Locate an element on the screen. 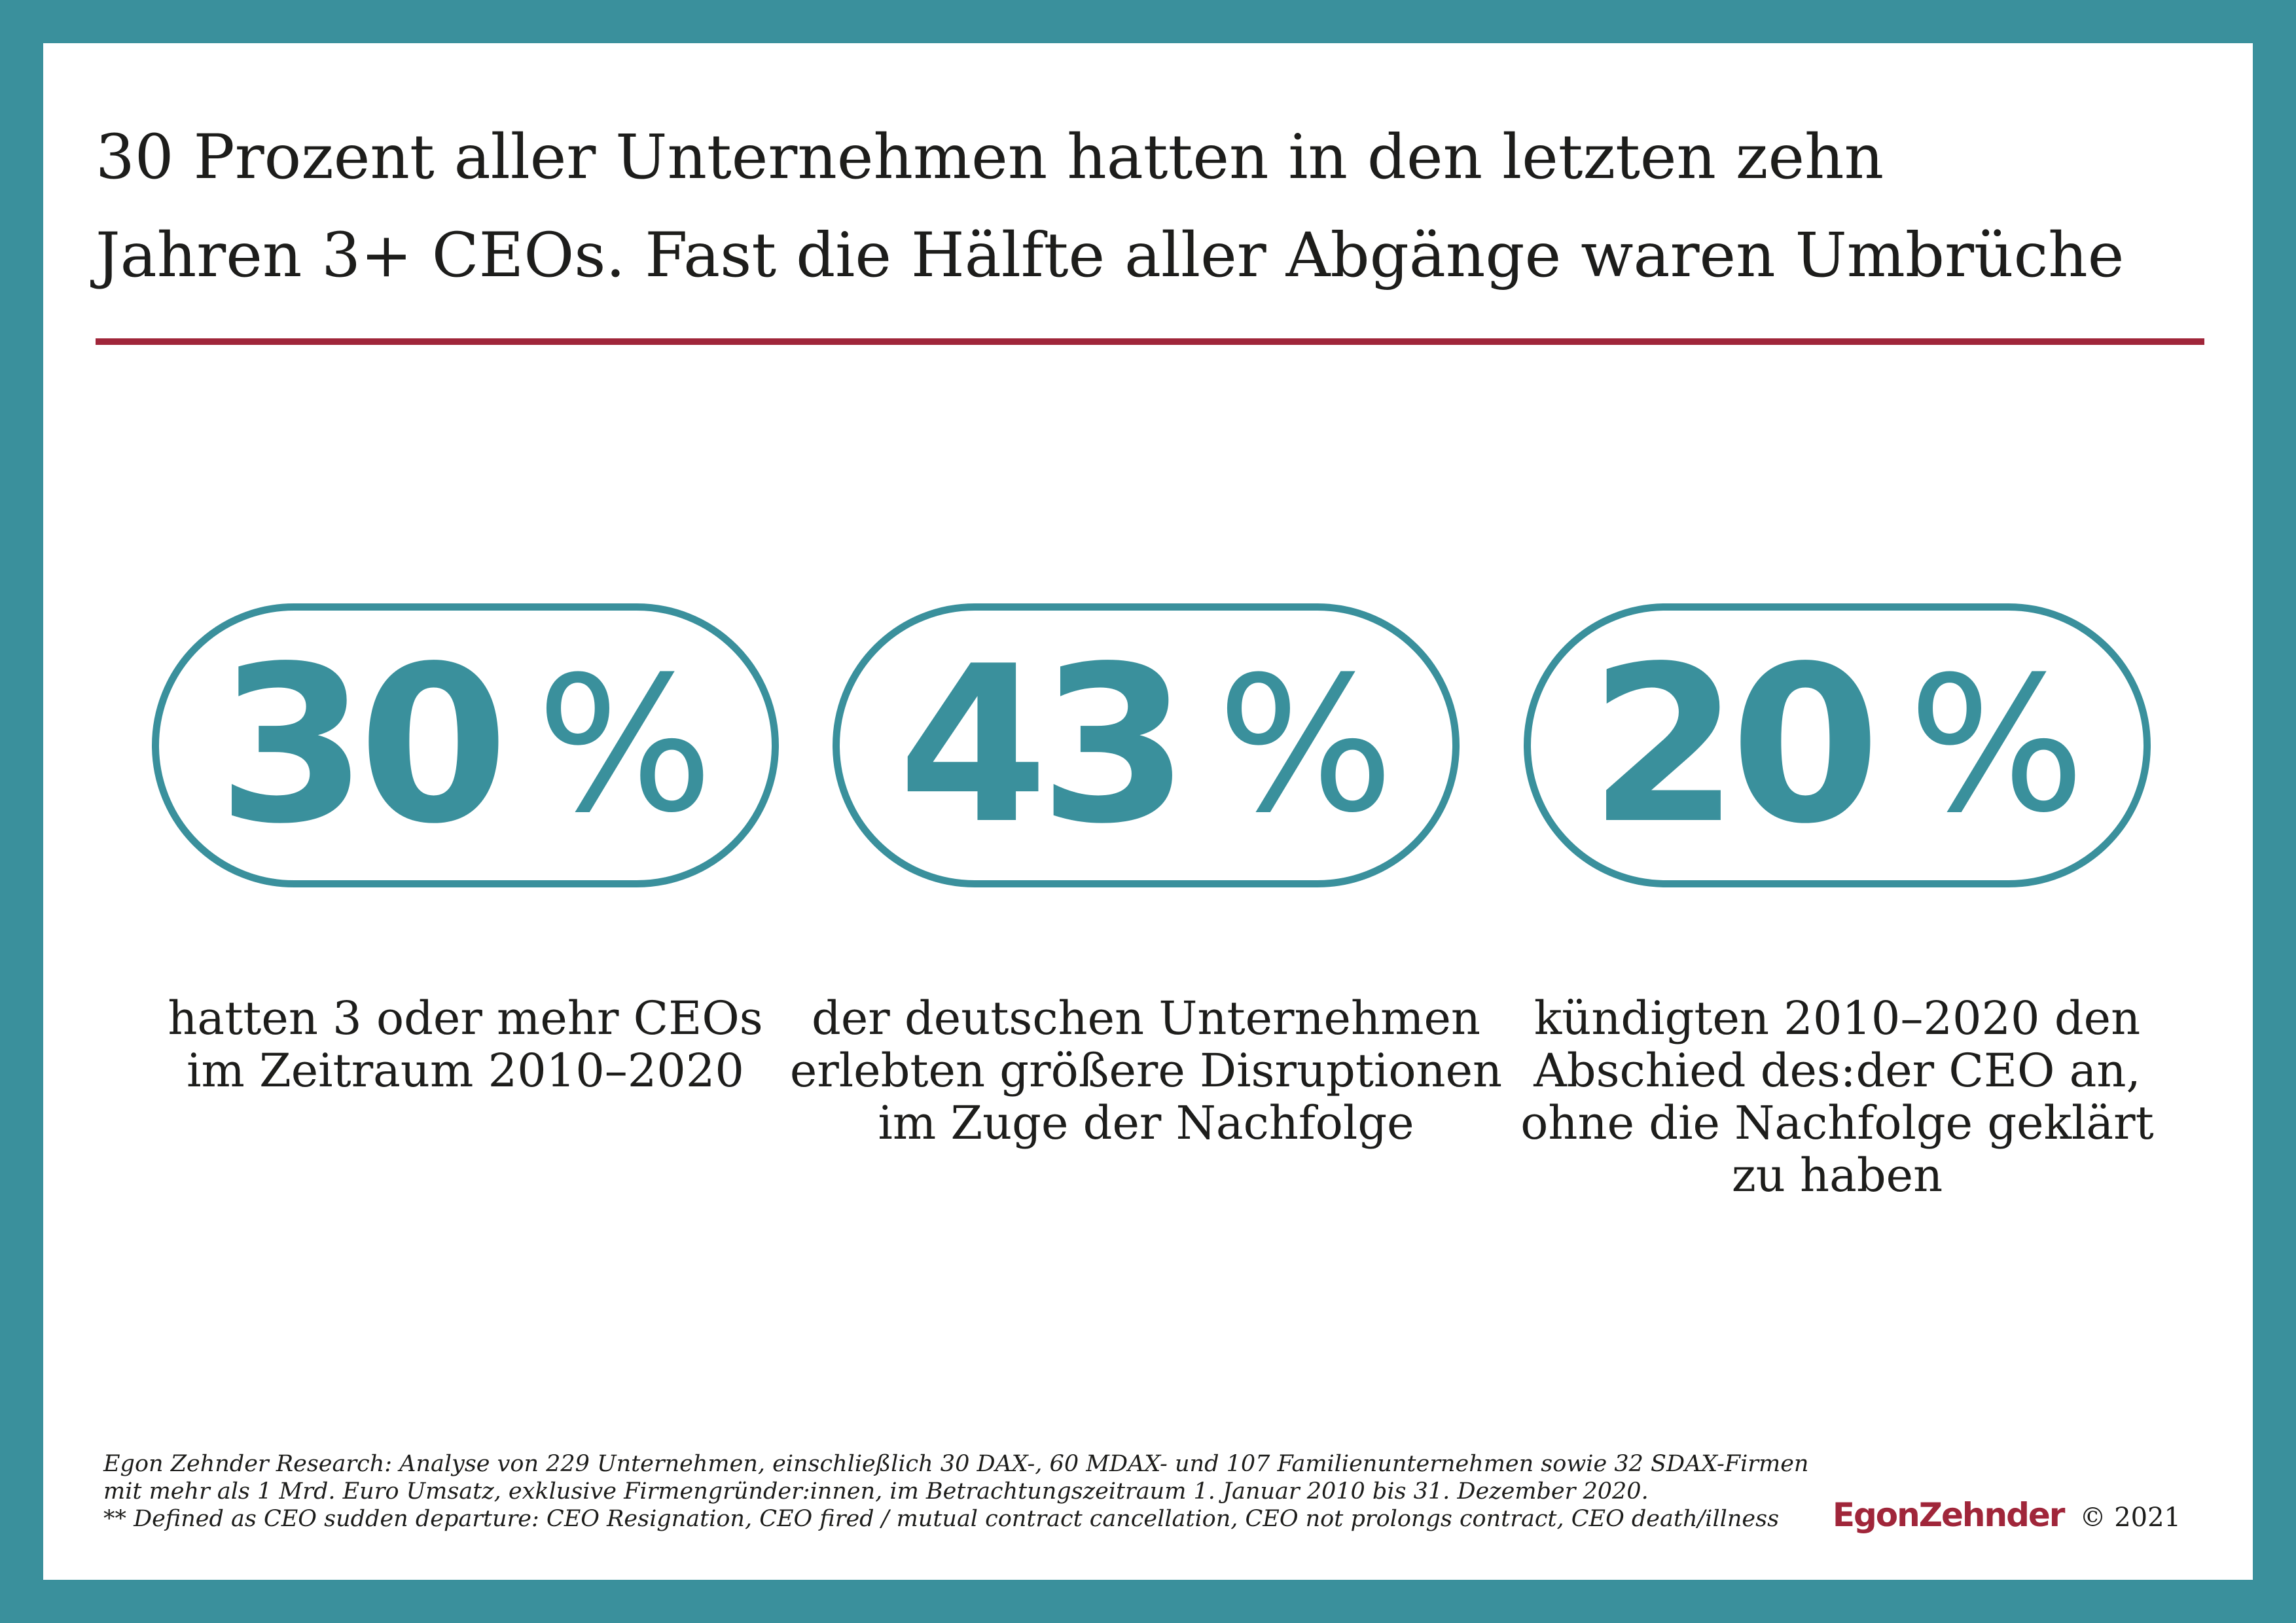 Image resolution: width=2296 pixels, height=1623 pixels. caption-line: Abschied des:der CEO an, is located at coordinates (1837, 1070).